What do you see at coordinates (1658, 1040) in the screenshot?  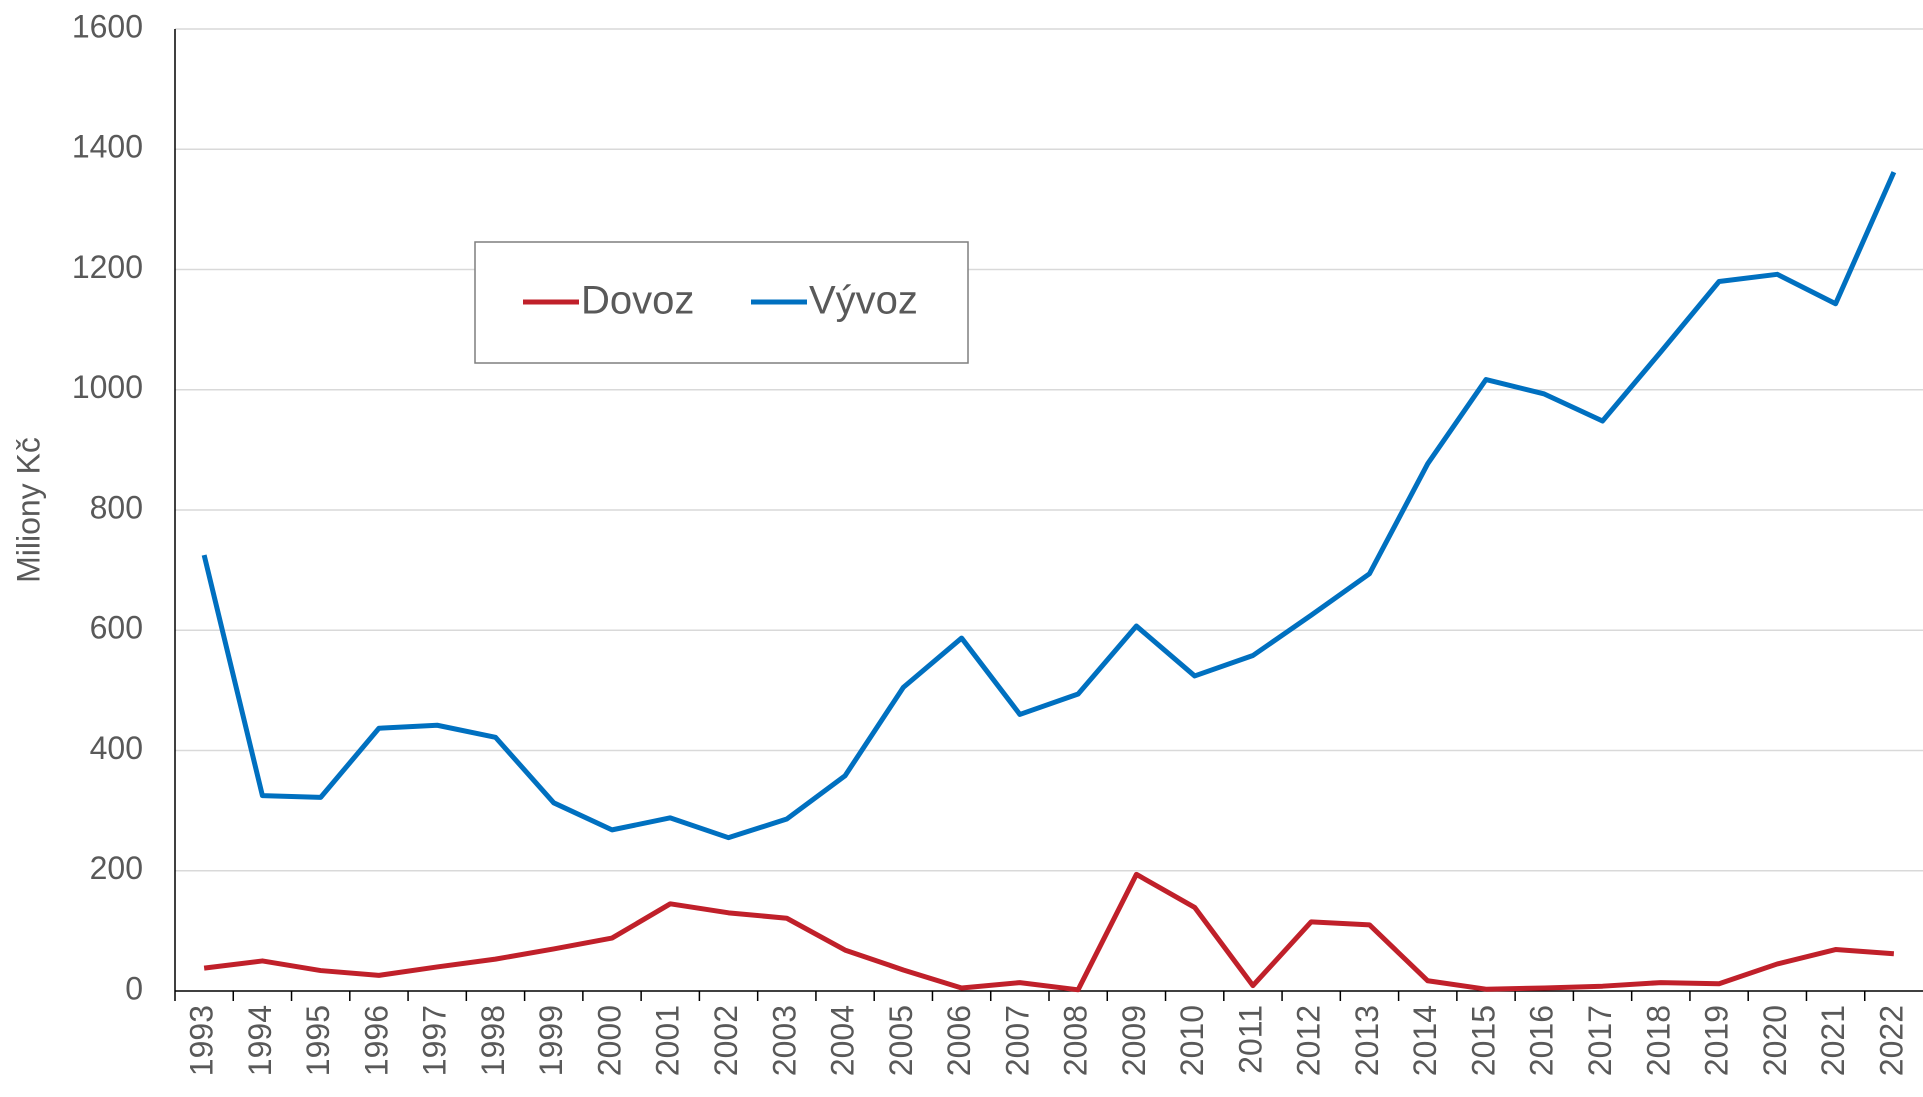 I see `x-tick-label: 2018` at bounding box center [1658, 1040].